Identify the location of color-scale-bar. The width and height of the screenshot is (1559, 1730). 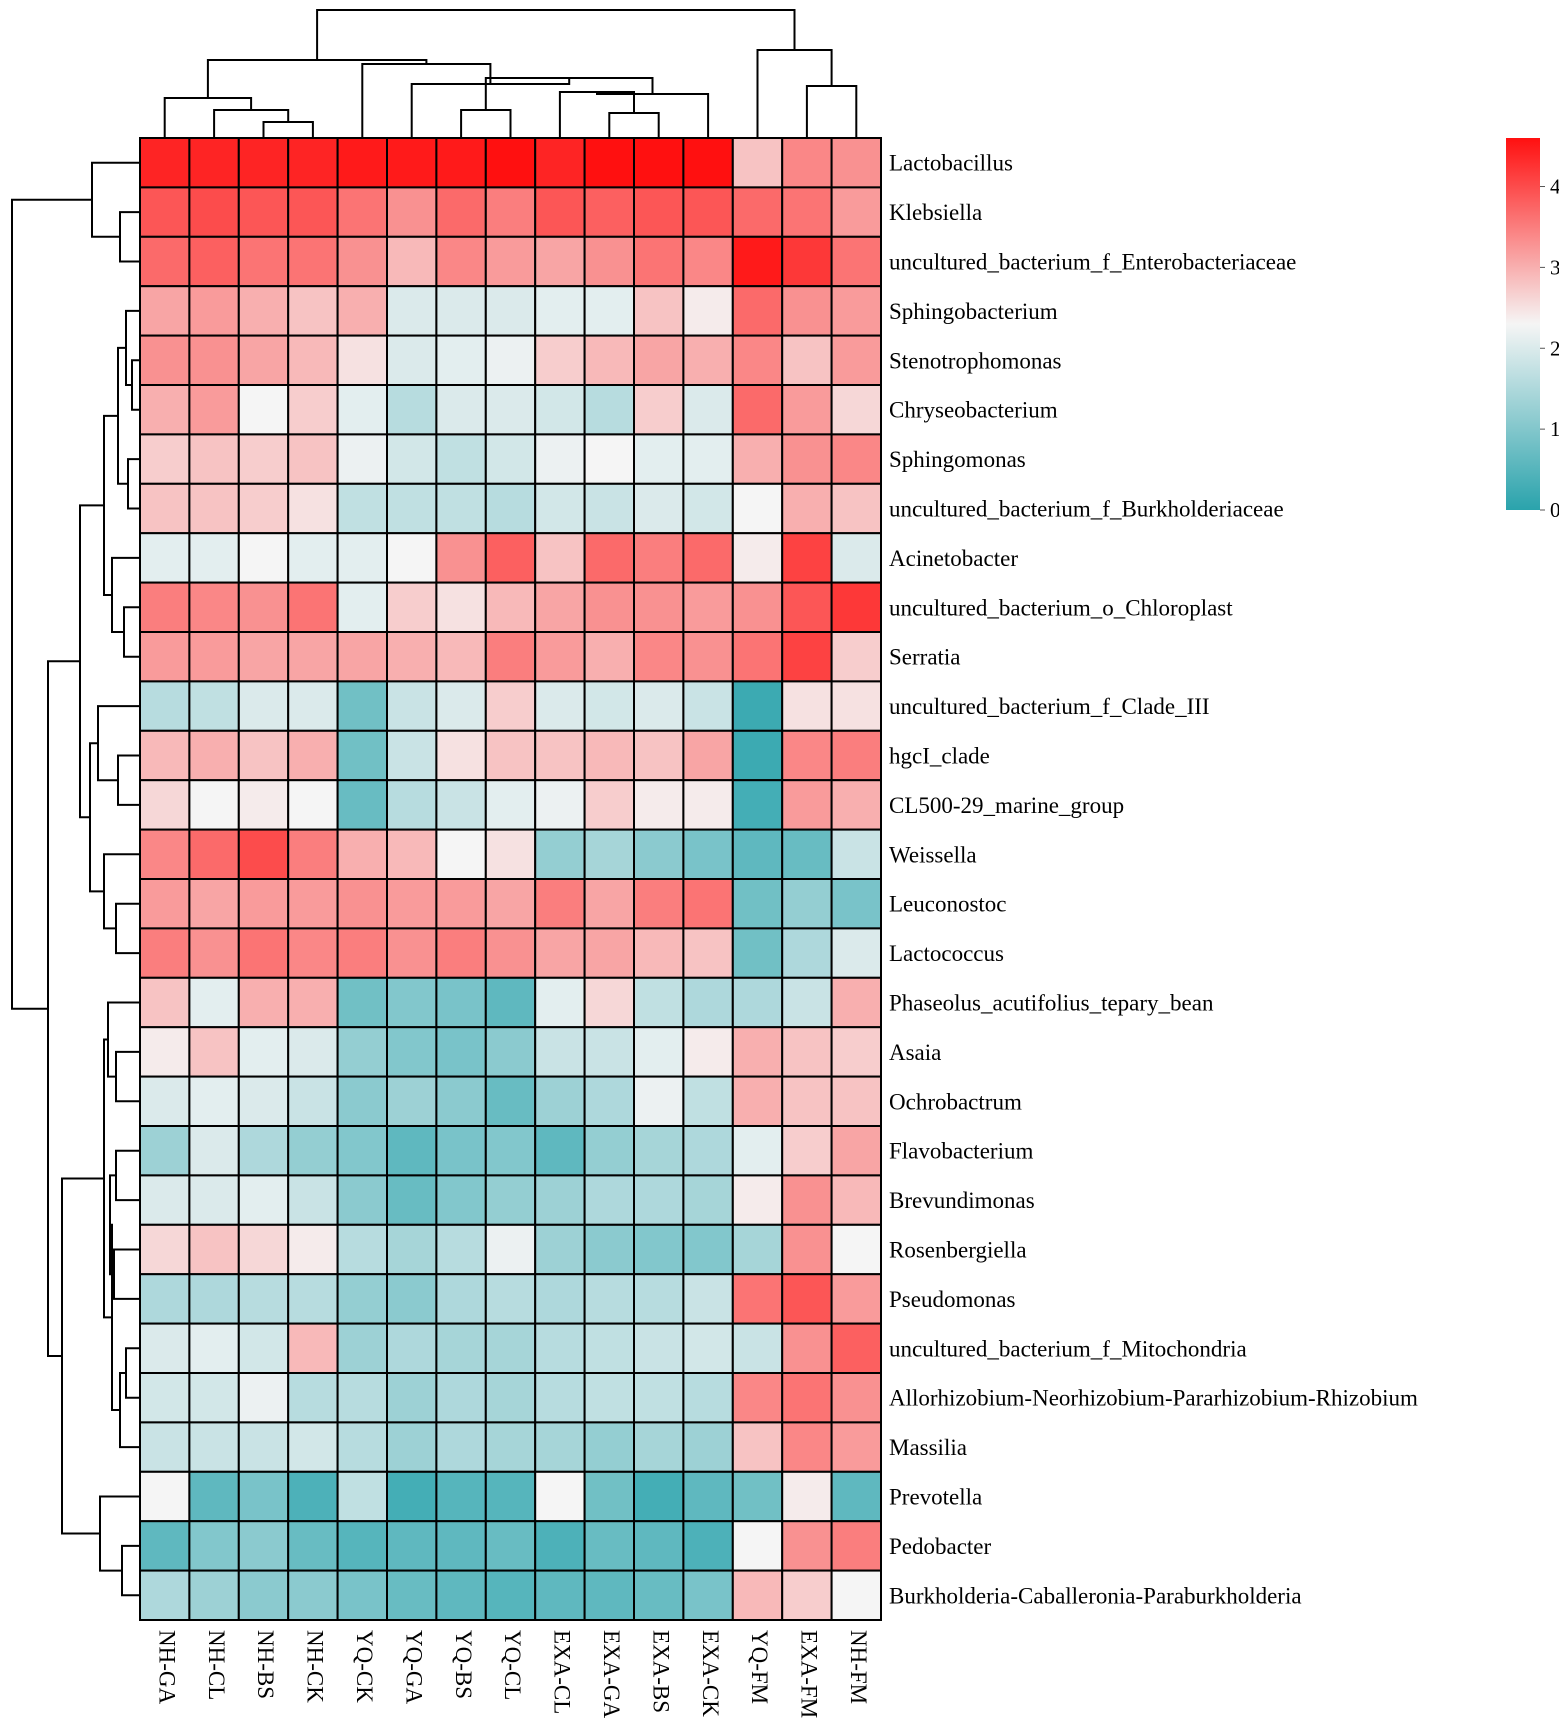
(1523, 324).